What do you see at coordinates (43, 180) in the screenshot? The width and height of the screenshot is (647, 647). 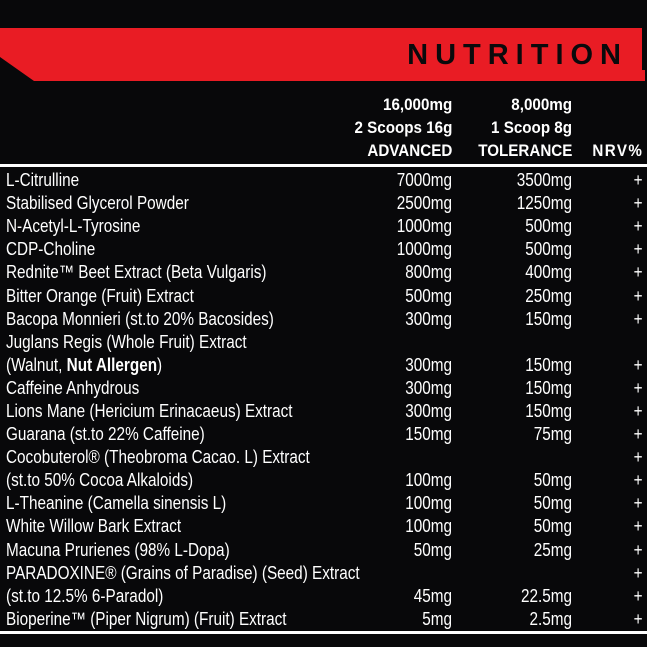 I see `ingredient-name: L-Citrulline` at bounding box center [43, 180].